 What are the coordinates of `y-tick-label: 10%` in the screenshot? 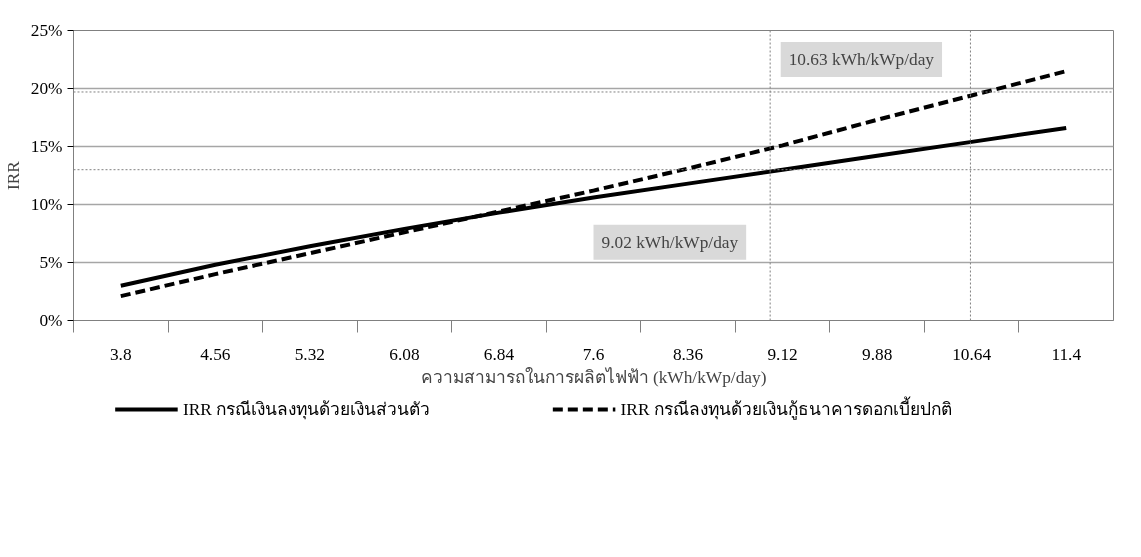 It's located at (46, 204).